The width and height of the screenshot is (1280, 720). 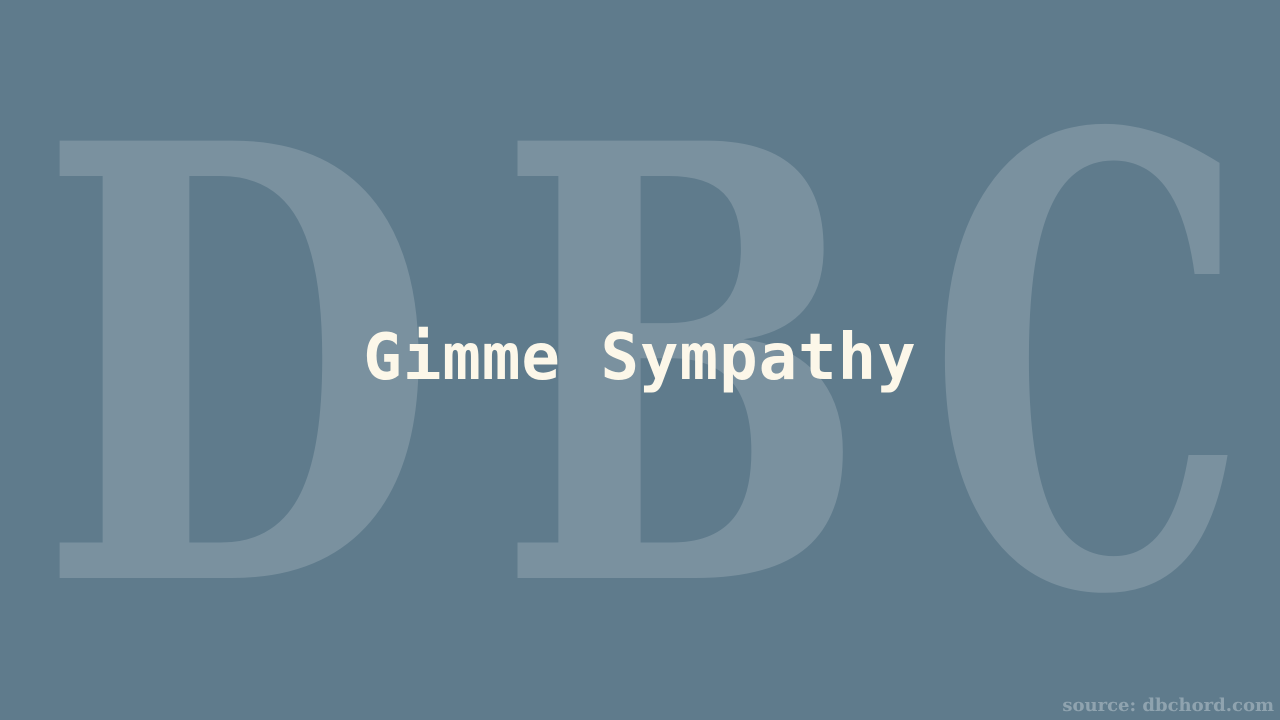 I want to click on song-title: Gimme Sympathy, so click(x=640, y=358).